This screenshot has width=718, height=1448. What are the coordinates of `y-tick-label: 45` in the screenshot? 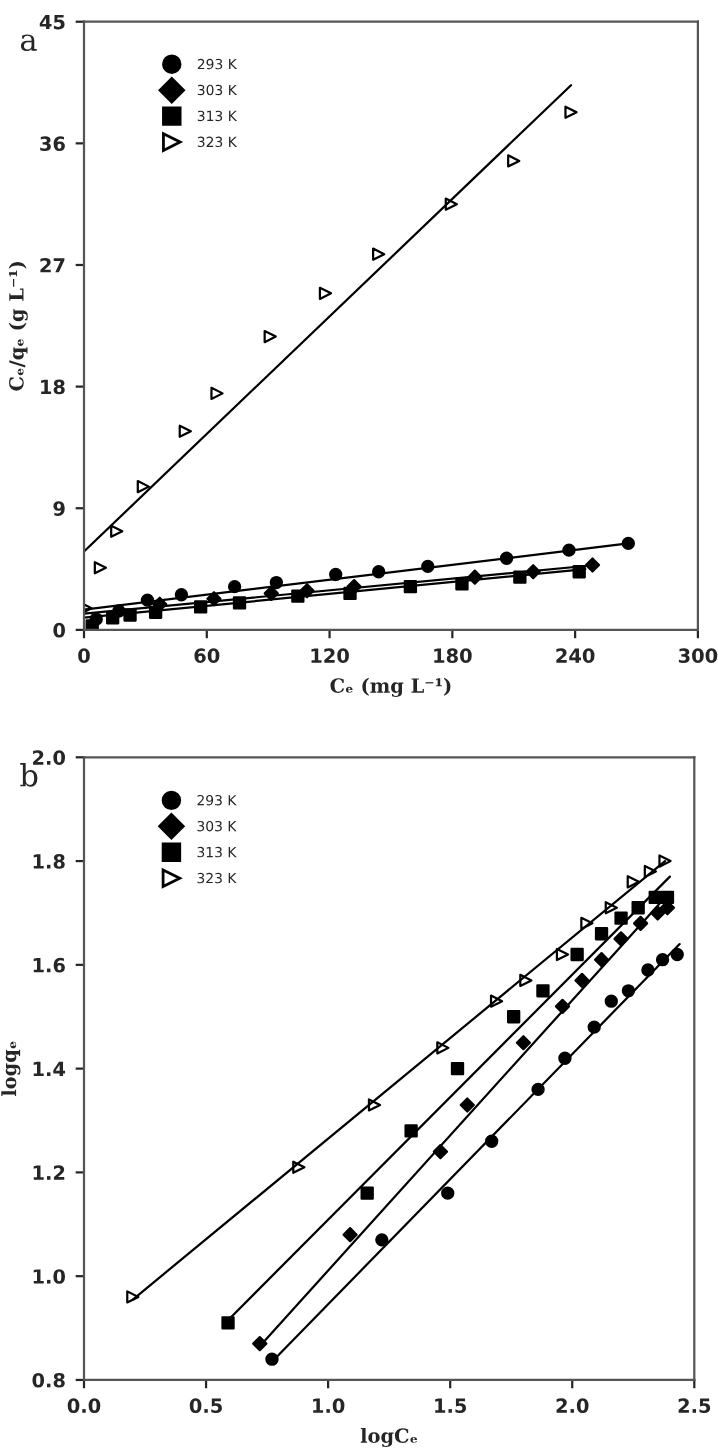 It's located at (52, 22).